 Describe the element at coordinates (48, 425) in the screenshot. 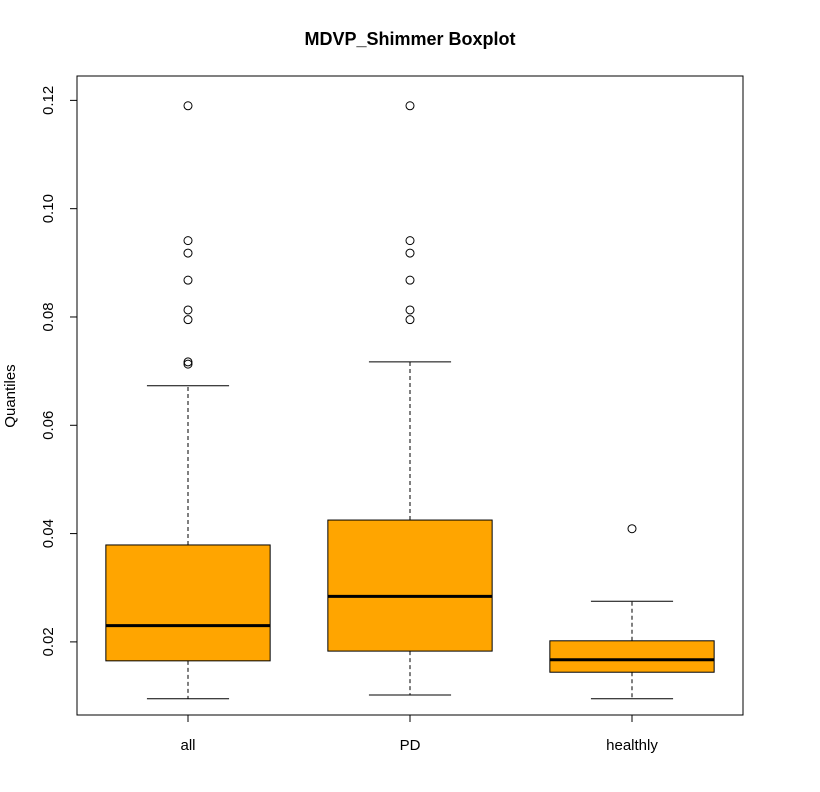

I see `y-tick-label: 0.06` at that location.